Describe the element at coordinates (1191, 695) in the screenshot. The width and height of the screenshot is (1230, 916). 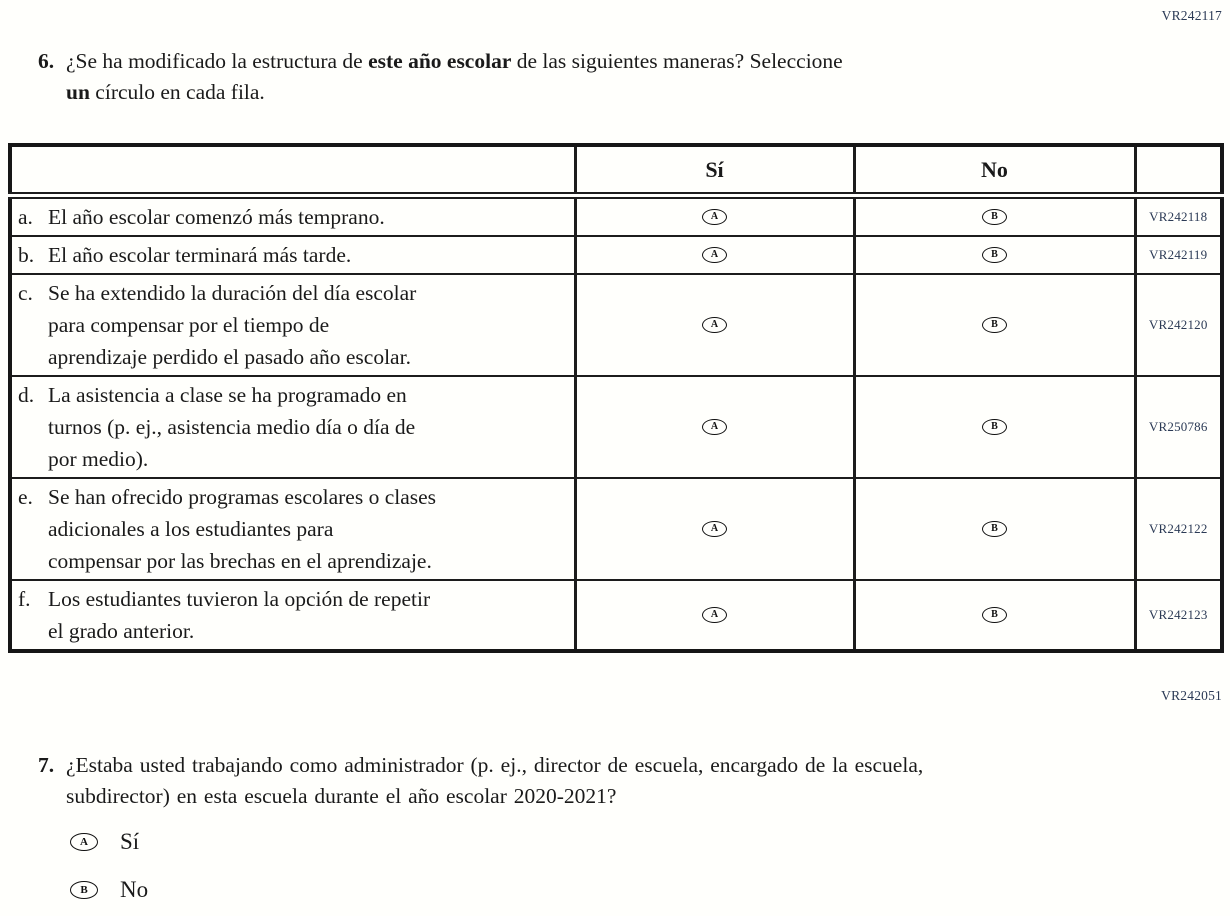
I see `page-code-mid: VR242051` at that location.